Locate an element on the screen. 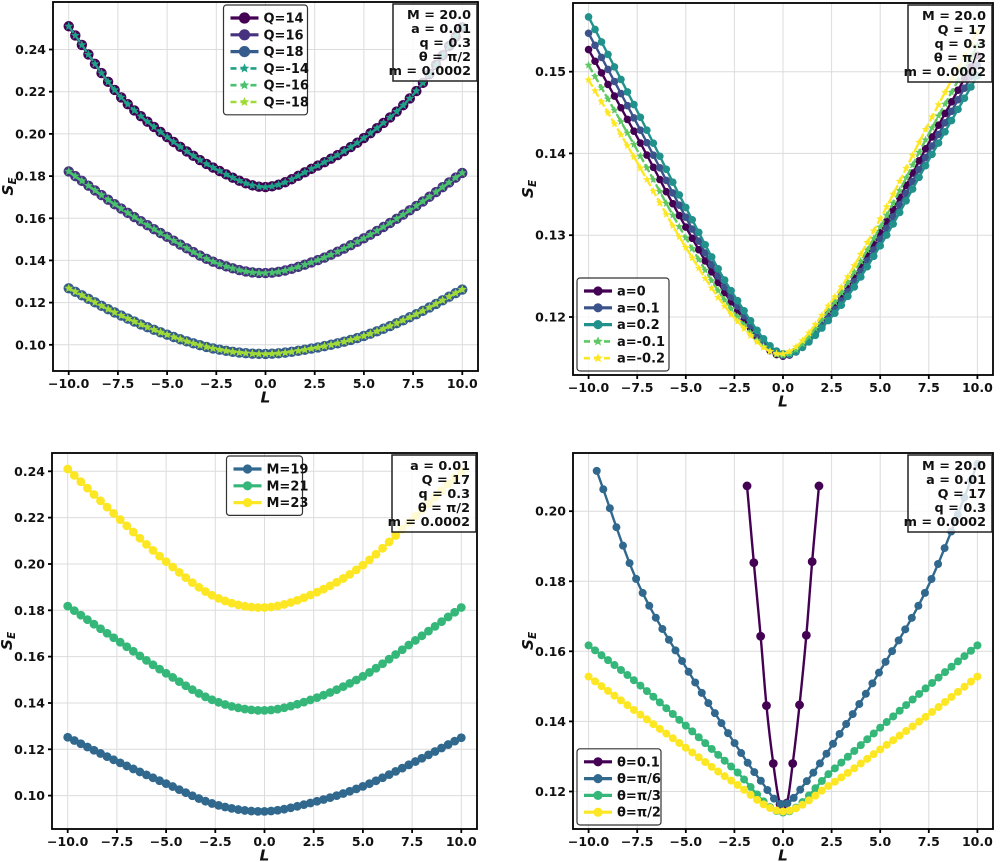  y-axis: 0.12 0.13 0.14 0.15 SE is located at coordinates (546, 194).